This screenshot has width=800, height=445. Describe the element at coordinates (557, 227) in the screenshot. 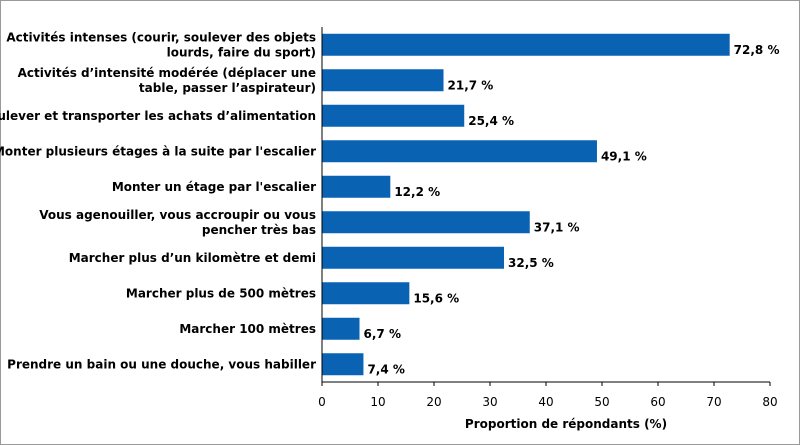

I see `value-label: 37,1 %` at that location.